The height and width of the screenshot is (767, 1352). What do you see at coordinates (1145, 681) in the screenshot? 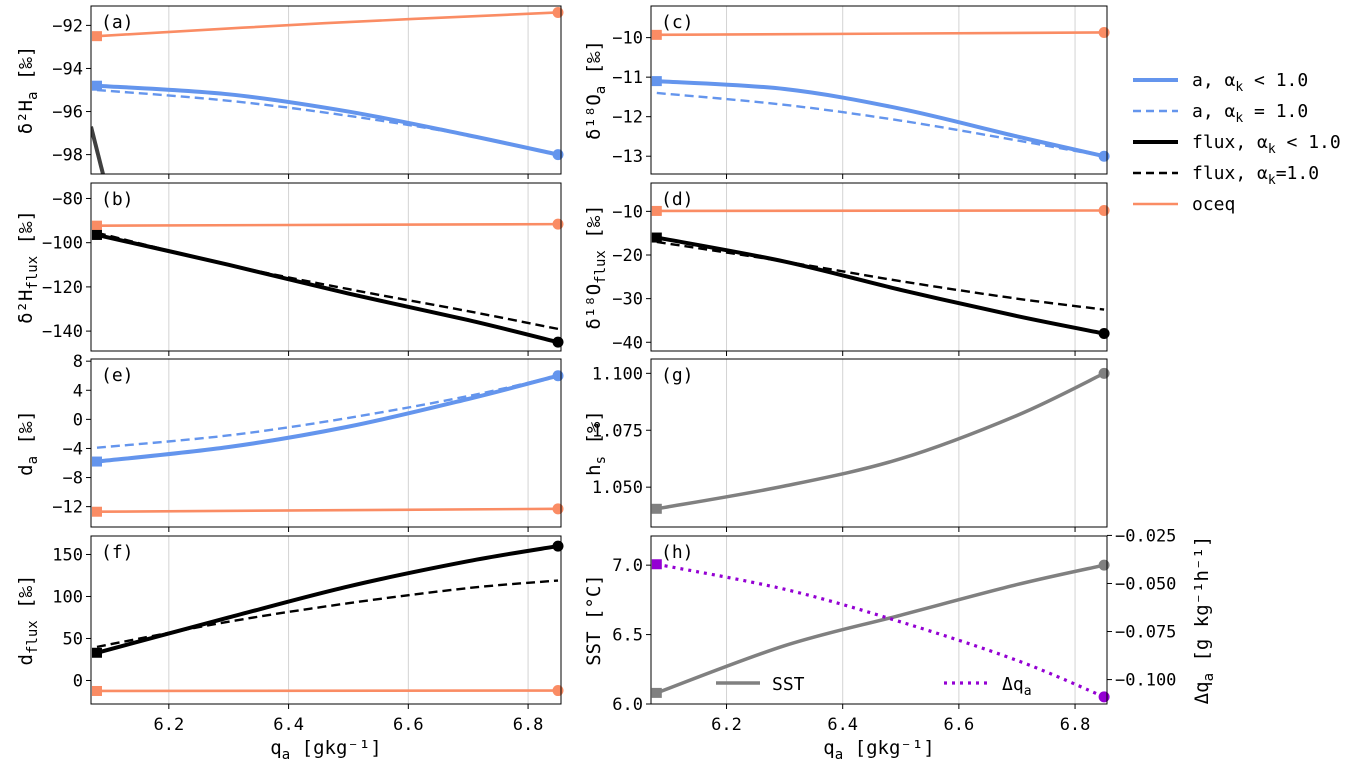
I see `y2-tick-label: −0.100` at bounding box center [1145, 681].